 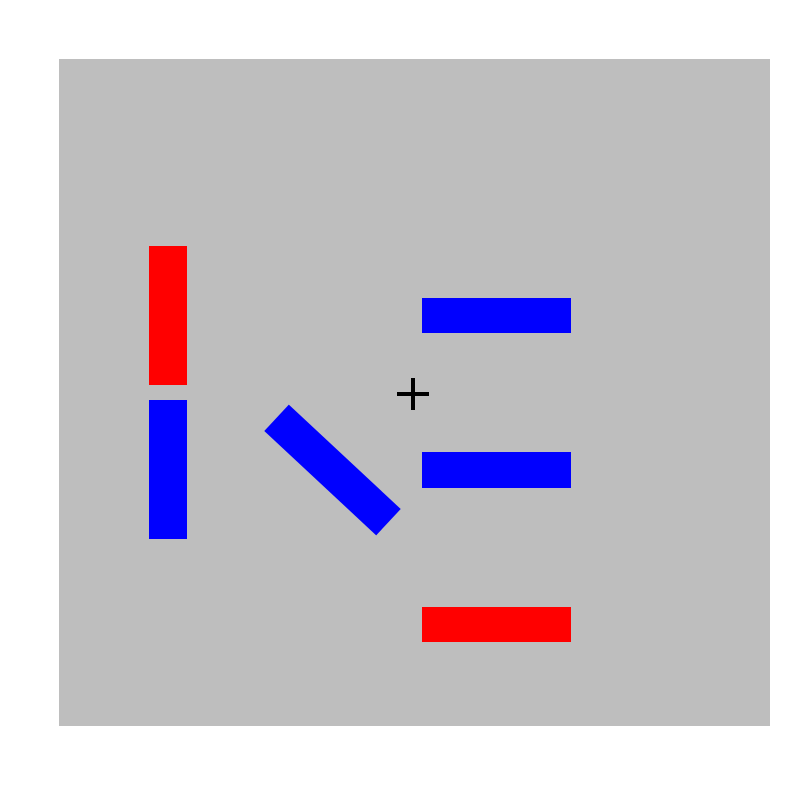 What do you see at coordinates (168, 469) in the screenshot?
I see `blue-vertical-bar` at bounding box center [168, 469].